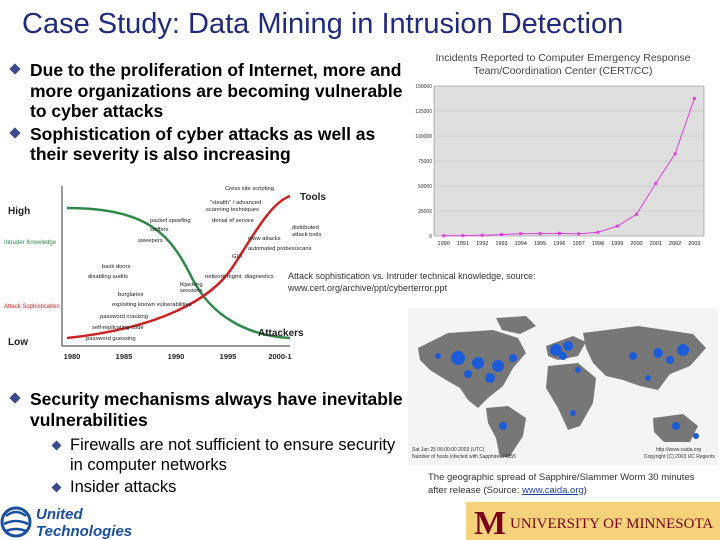 The image size is (720, 540). I want to click on y-tick-label: 25000, so click(425, 212).